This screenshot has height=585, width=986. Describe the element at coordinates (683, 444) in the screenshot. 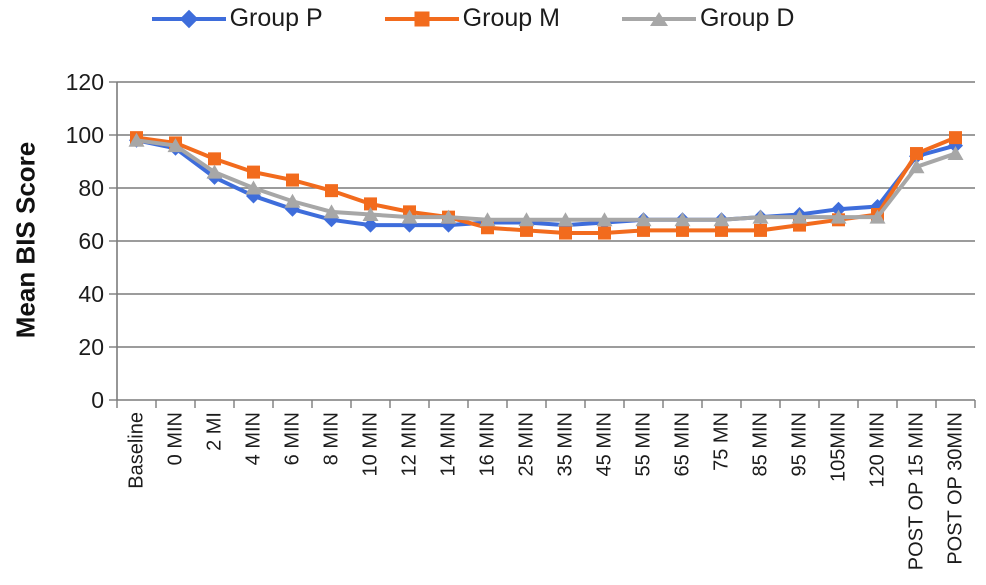

I see `x-tick-label: 65 MIN` at that location.